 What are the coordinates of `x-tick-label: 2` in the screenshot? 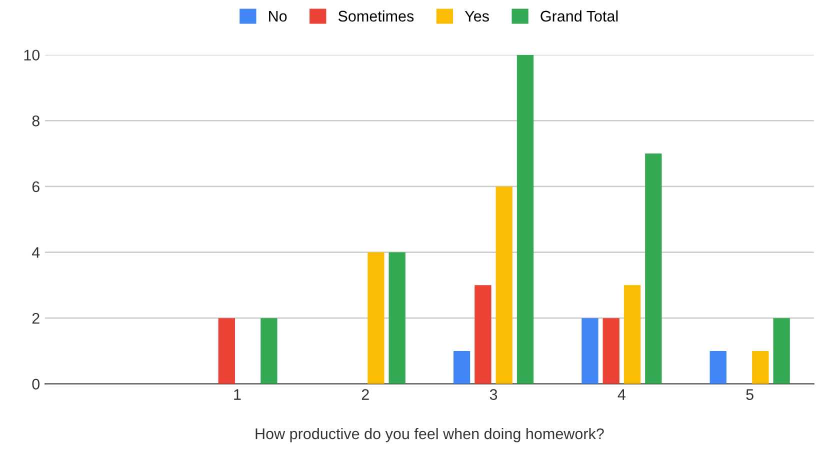 It's located at (365, 394).